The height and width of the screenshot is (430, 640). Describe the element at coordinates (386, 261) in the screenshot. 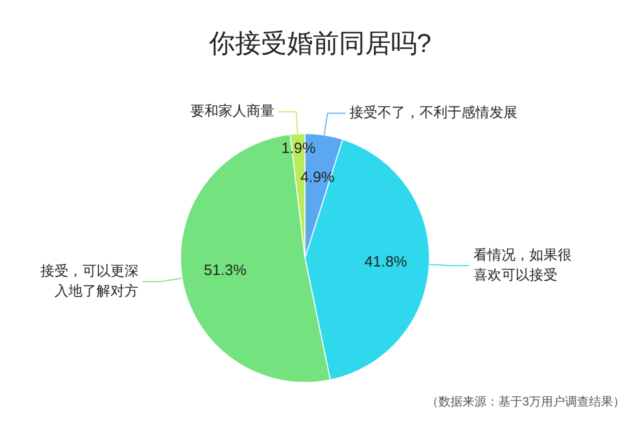

I see `data-label: 41.8%` at that location.